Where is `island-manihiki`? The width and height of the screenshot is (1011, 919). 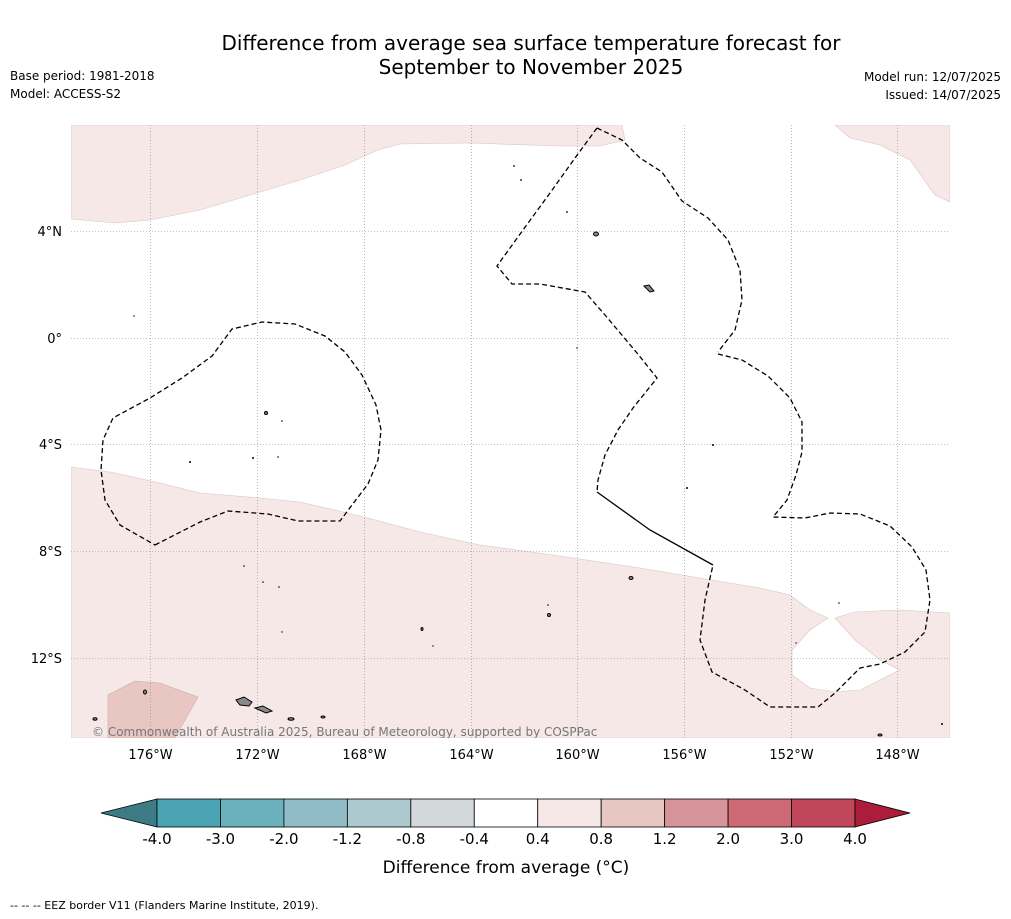 island-manihiki is located at coordinates (549, 615).